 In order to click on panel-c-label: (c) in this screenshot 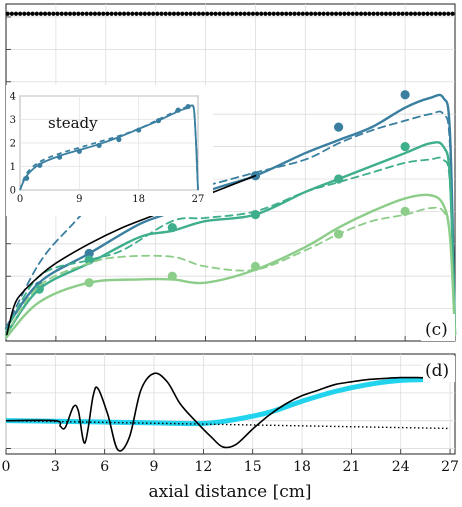, I will do `click(436, 330)`.